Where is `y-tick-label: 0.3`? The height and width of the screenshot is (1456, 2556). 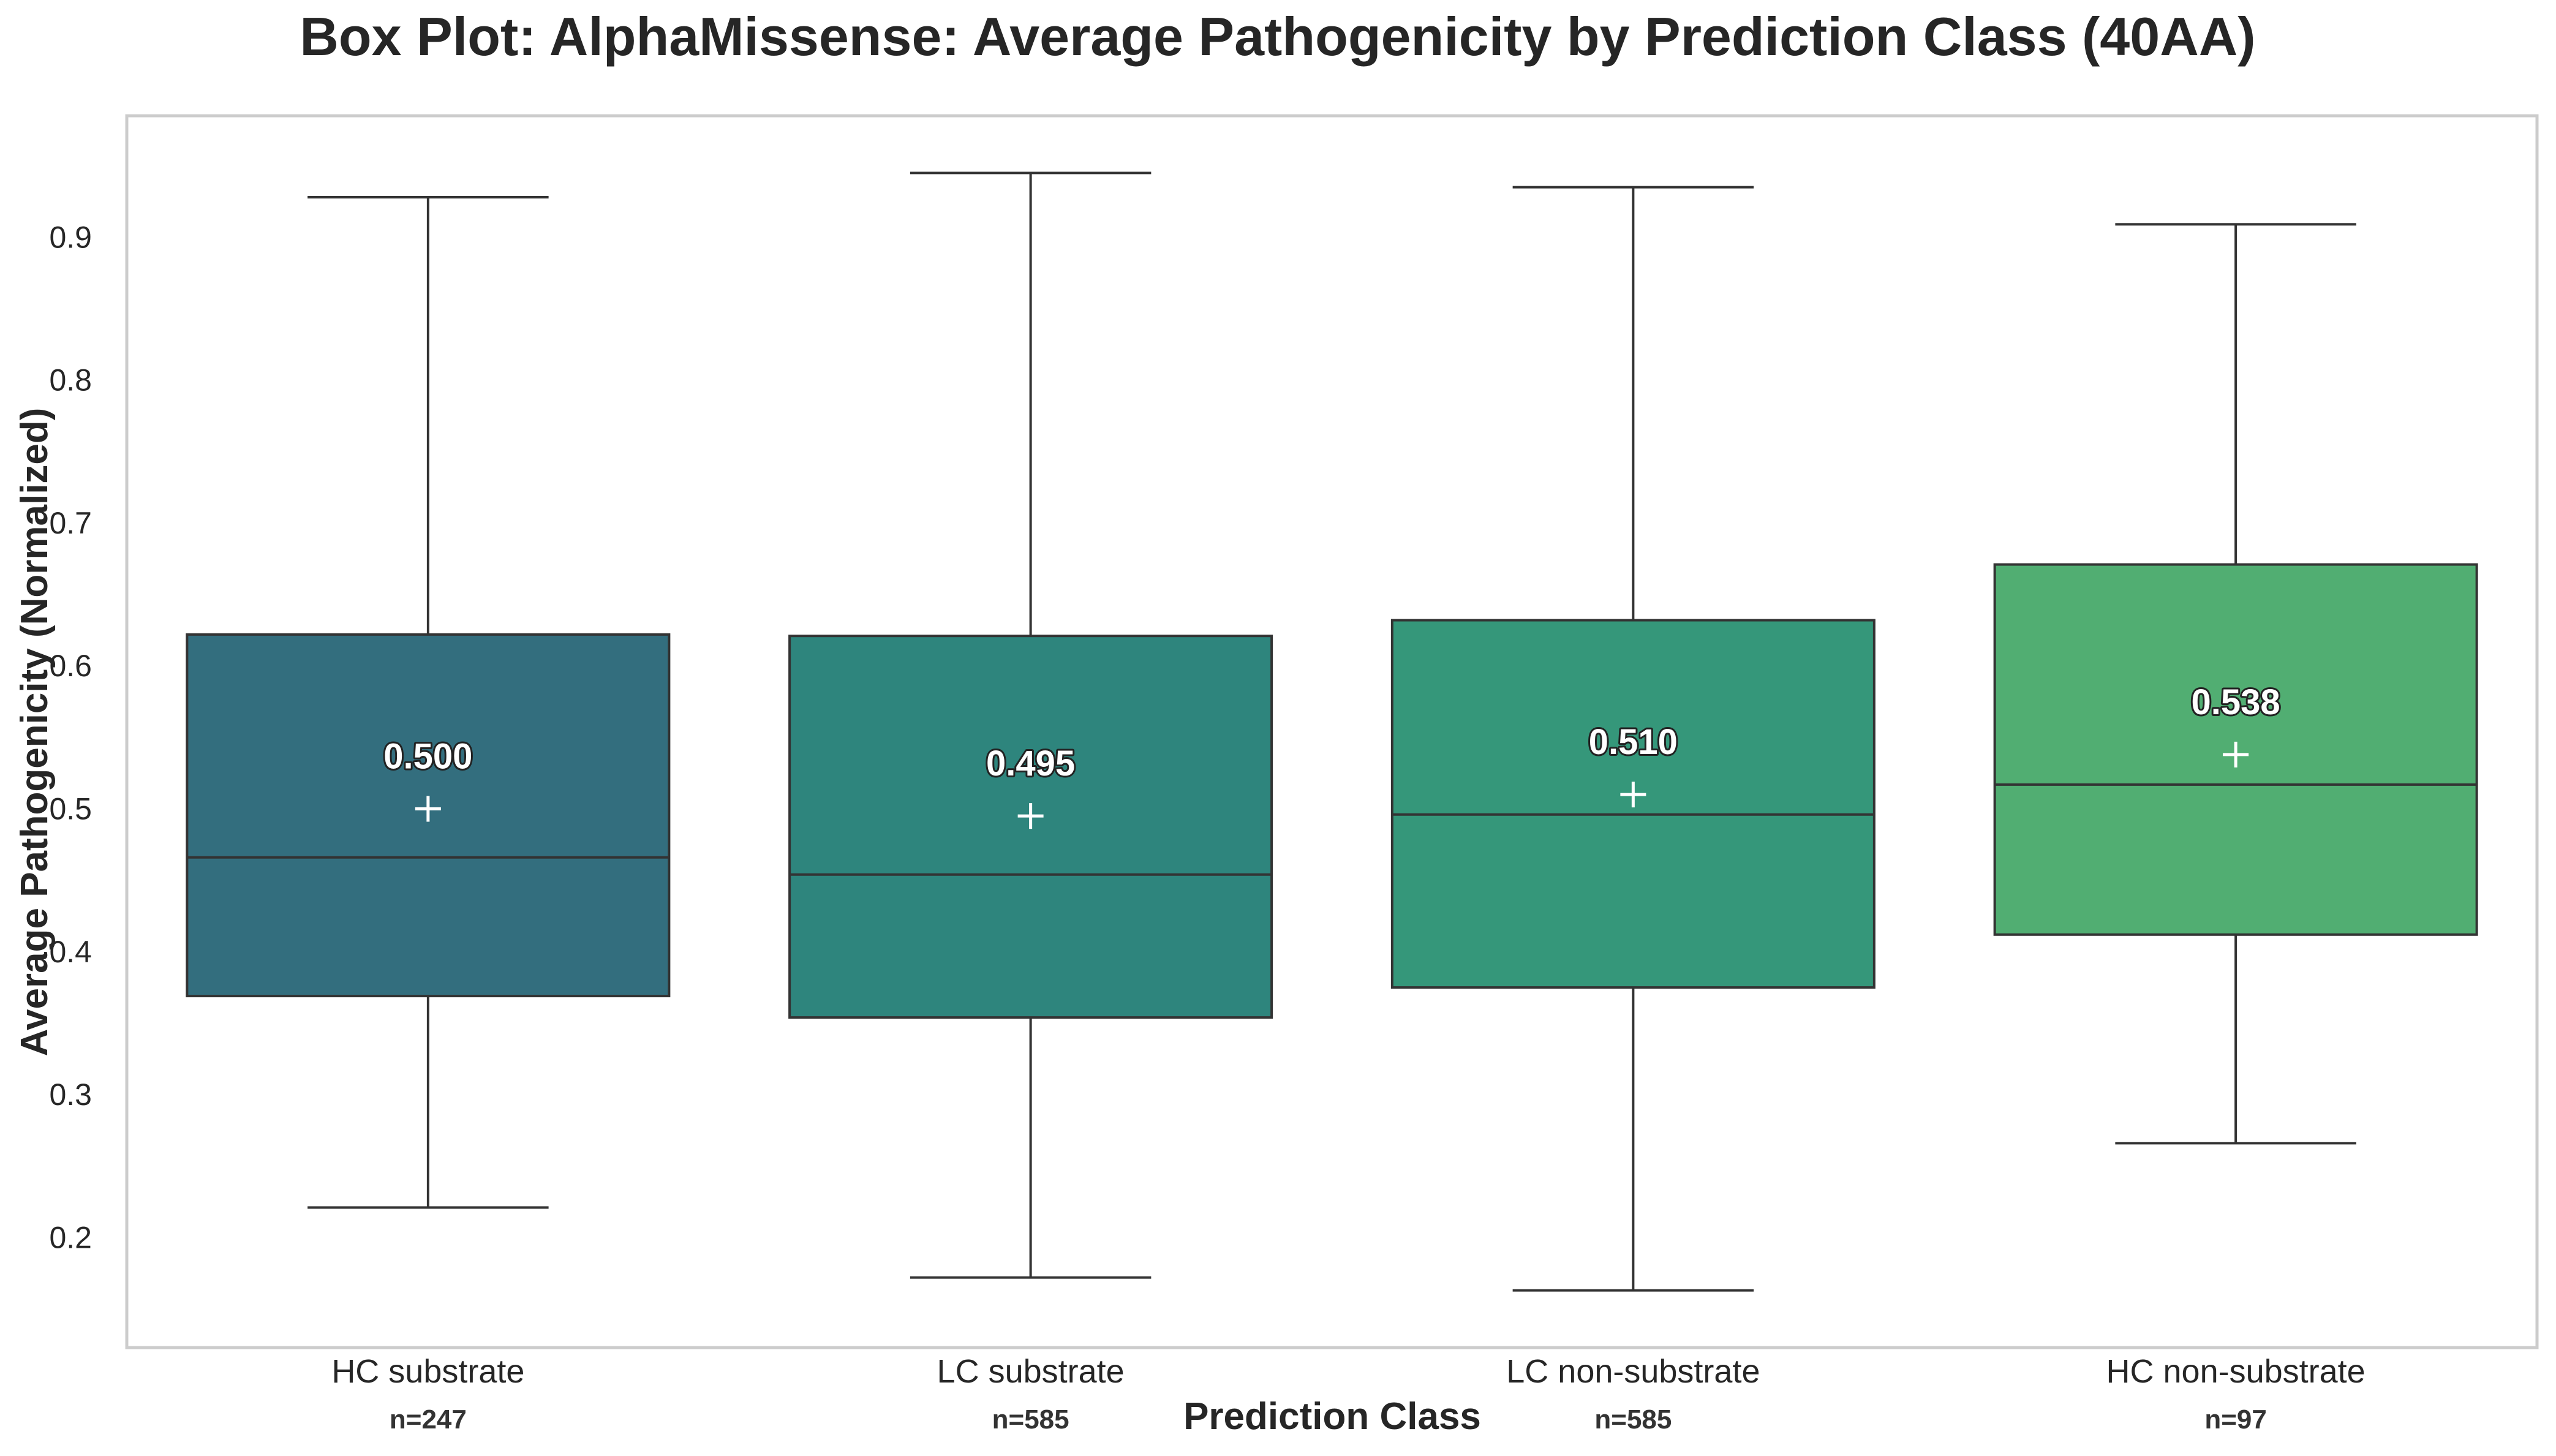
y-tick-label: 0.3 is located at coordinates (70, 1094).